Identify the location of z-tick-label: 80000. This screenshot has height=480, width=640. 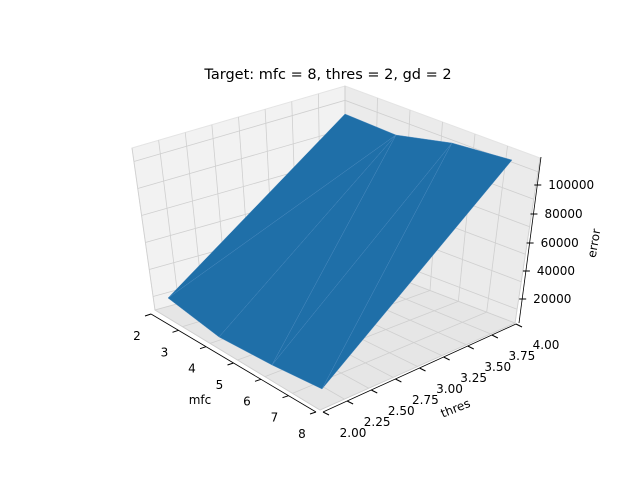
(563, 214).